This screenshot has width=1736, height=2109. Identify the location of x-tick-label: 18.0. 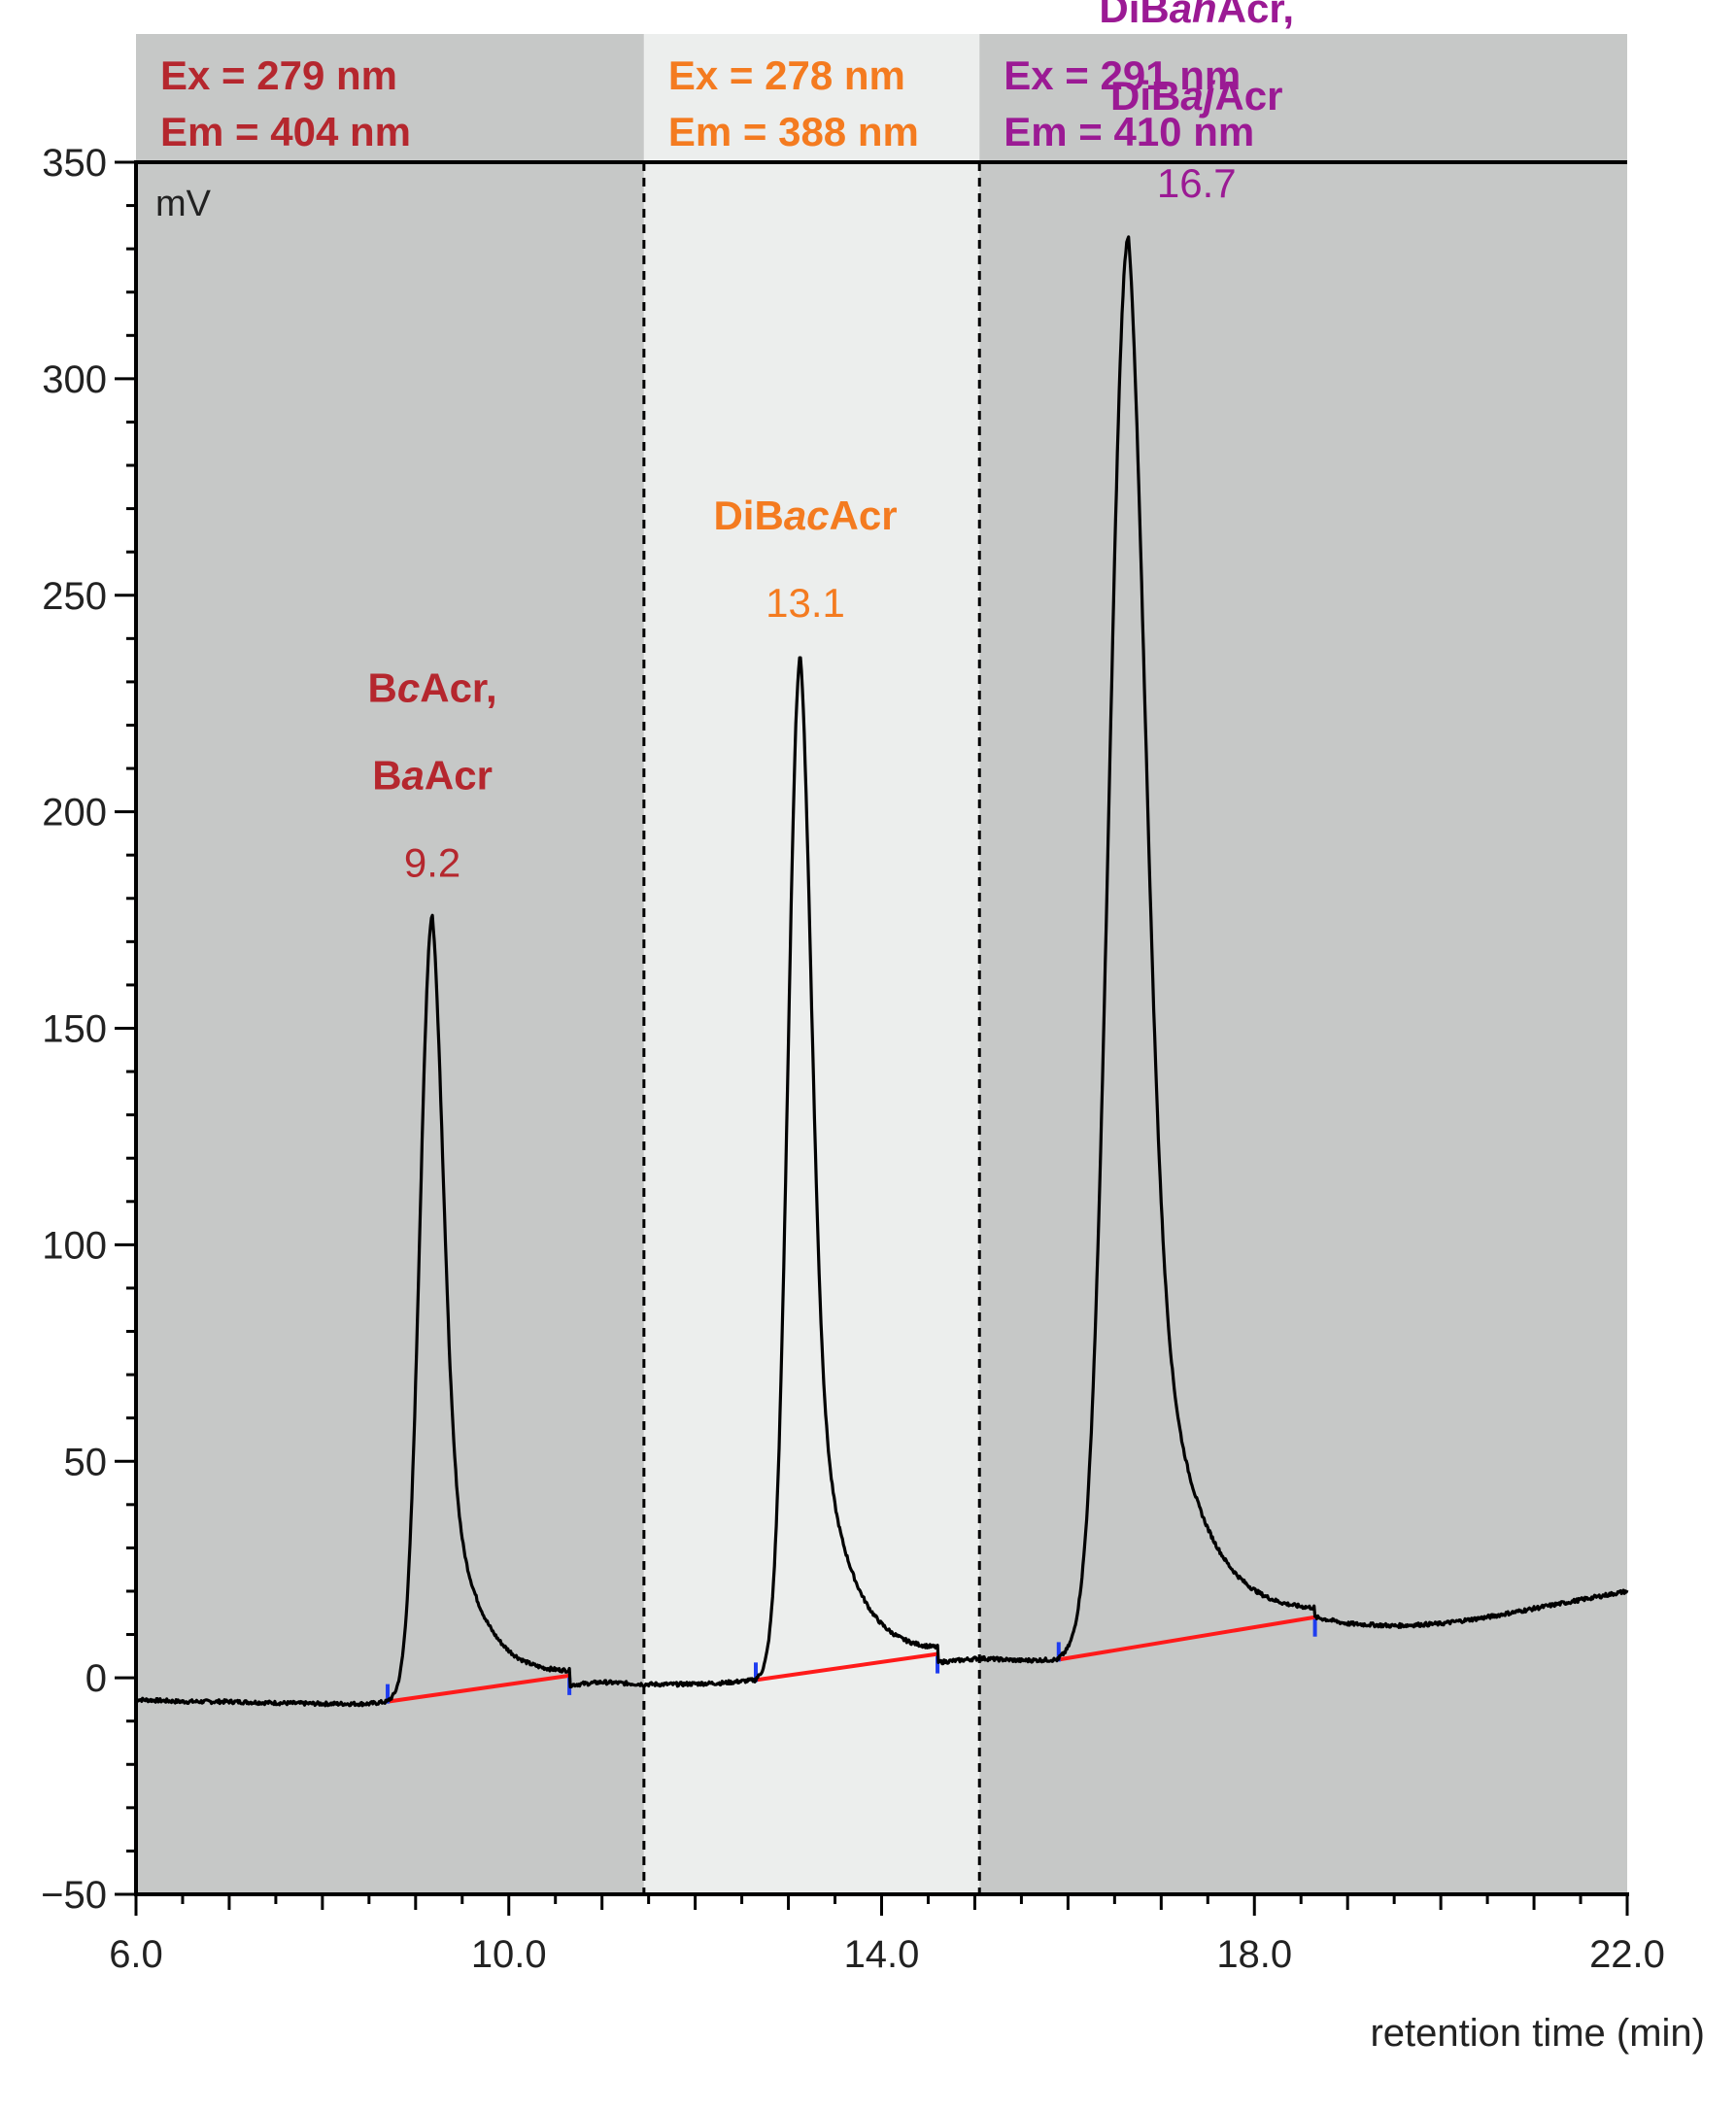
(1254, 1955).